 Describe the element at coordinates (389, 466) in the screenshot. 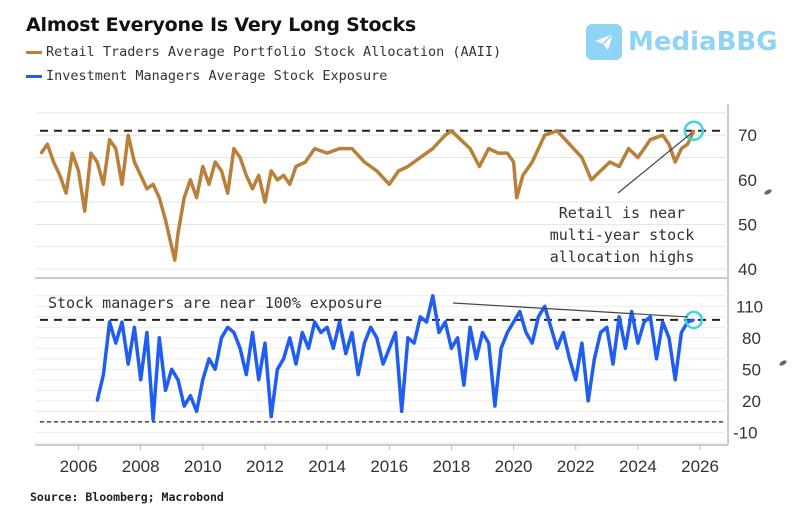

I see `x-tick-label: 2016` at that location.